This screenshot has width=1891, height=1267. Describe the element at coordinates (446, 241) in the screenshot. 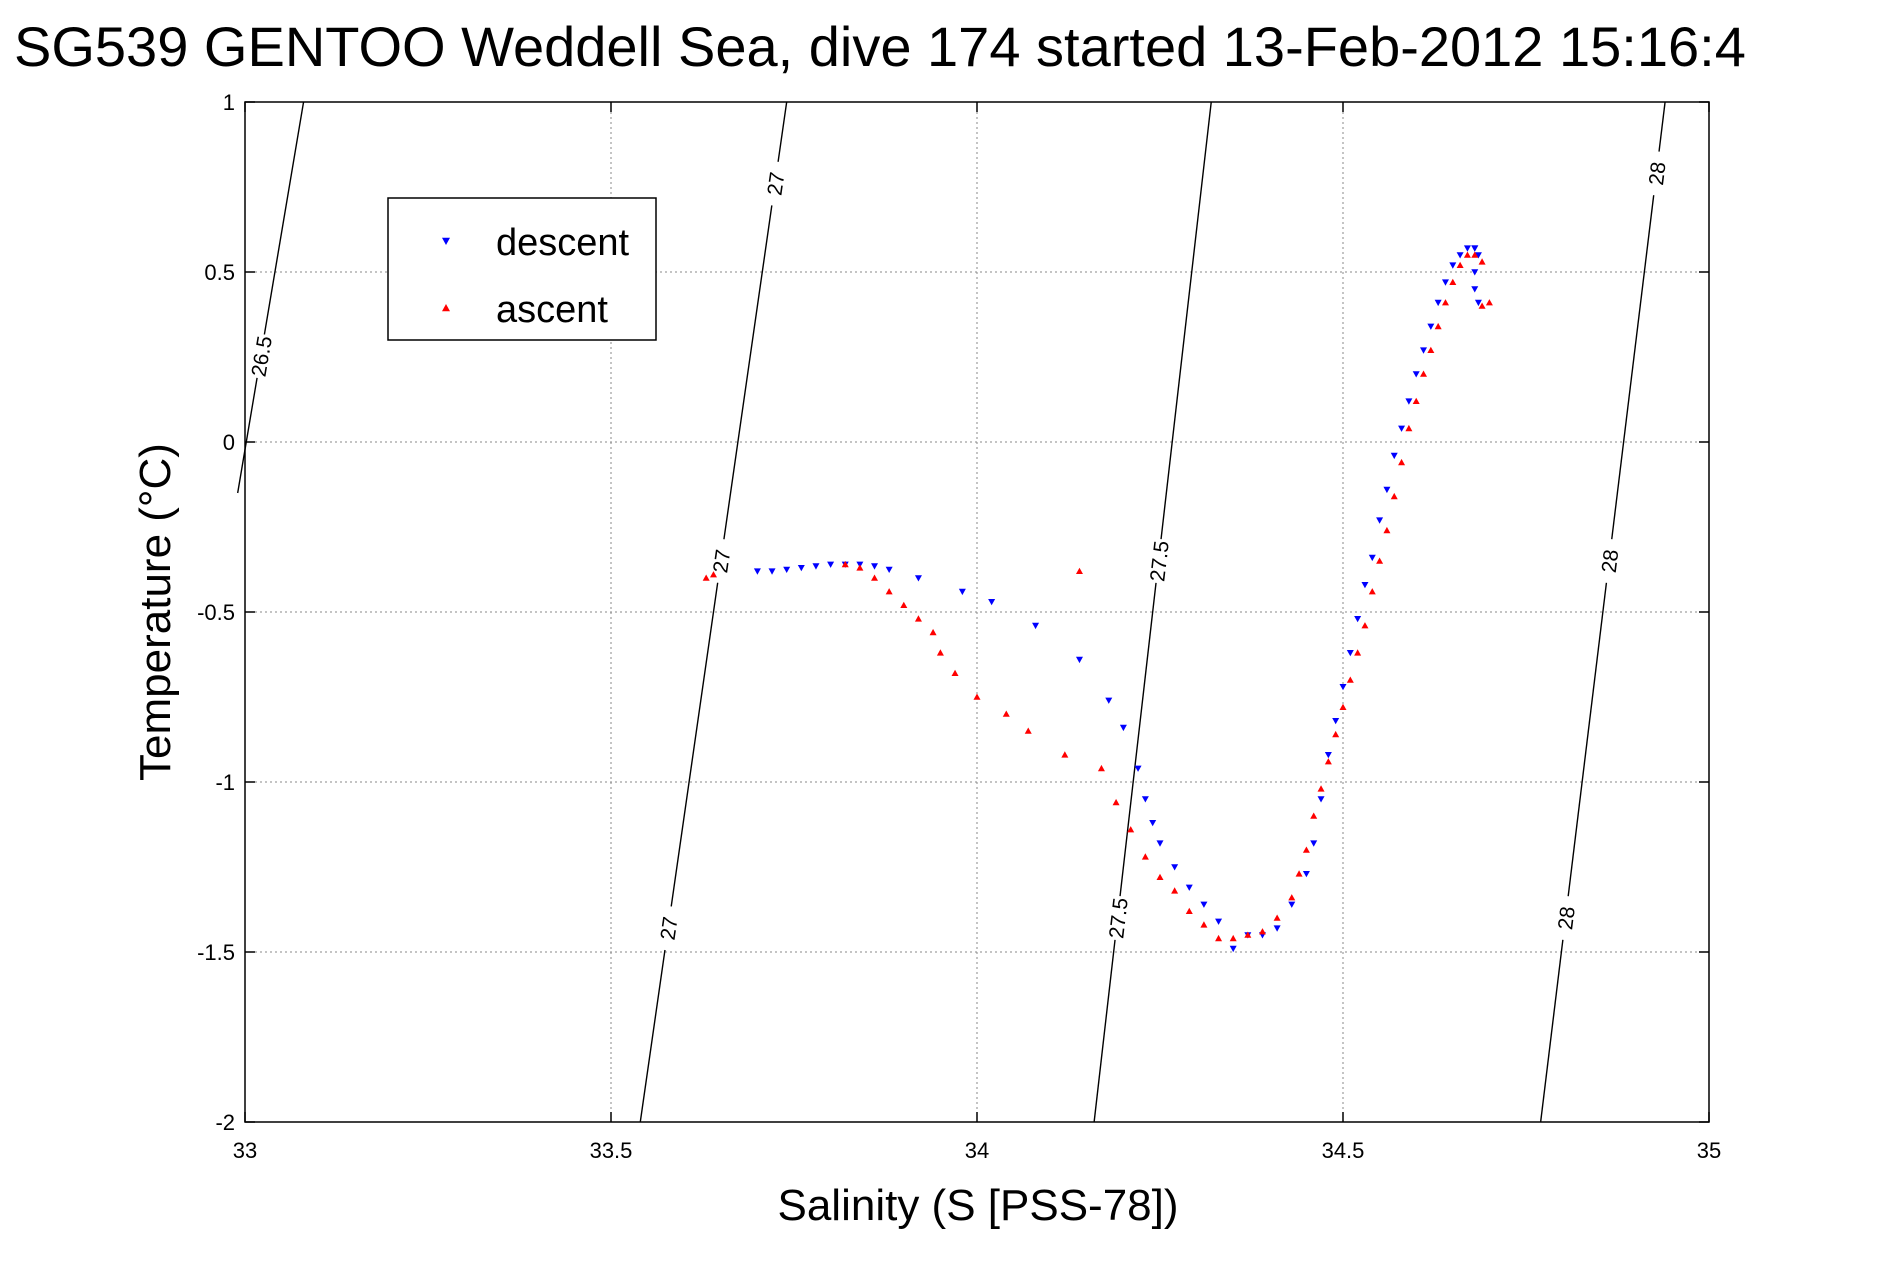

I see `descent-marker` at that location.